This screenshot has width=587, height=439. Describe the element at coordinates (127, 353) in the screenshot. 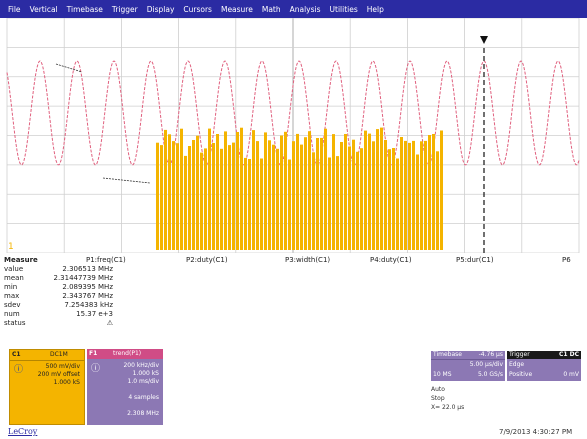

I see `f1-subtitle: trend(P1)` at that location.